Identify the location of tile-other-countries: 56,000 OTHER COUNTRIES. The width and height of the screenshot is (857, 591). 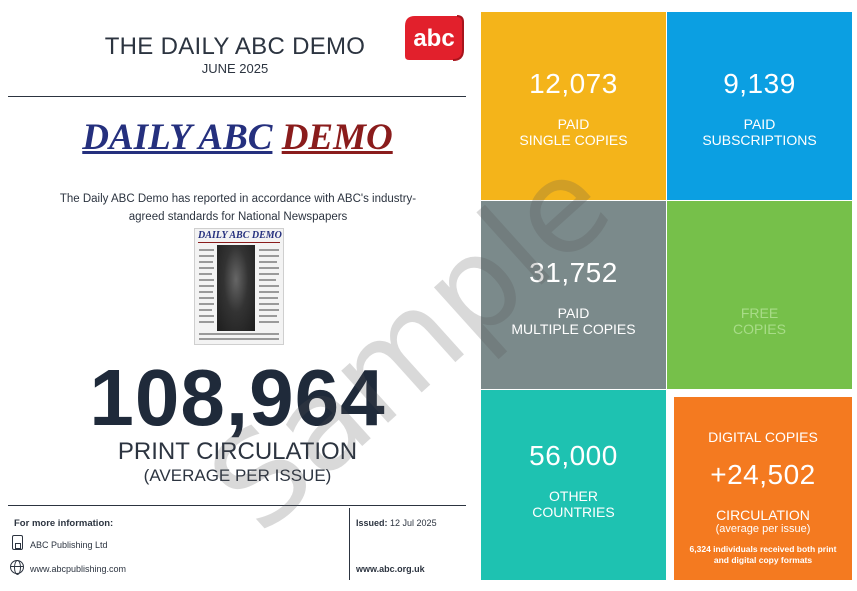
(573, 485).